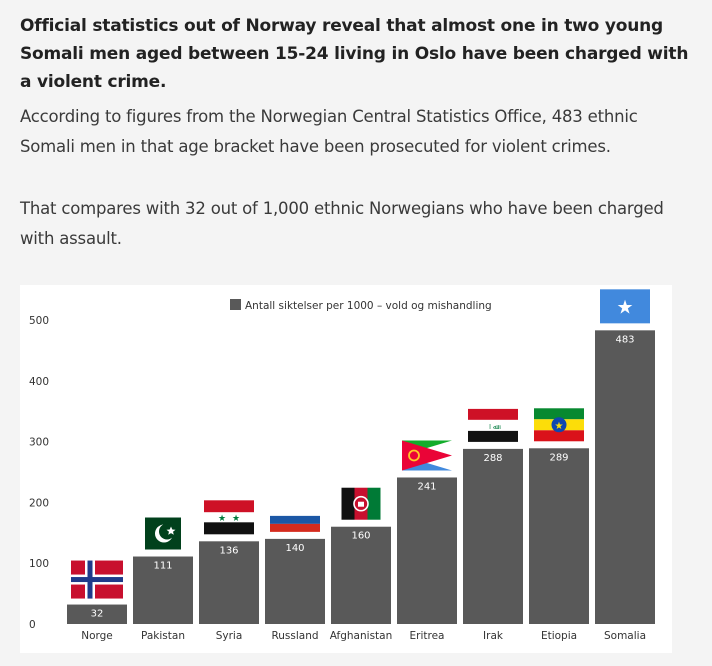  Describe the element at coordinates (493, 425) in the screenshot. I see `iraq-flag-icon` at that location.